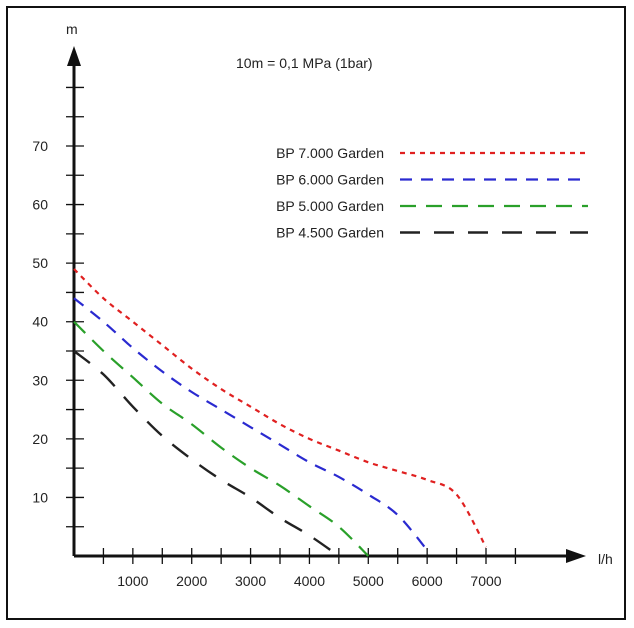 The width and height of the screenshot is (634, 628). Describe the element at coordinates (576, 556) in the screenshot. I see `x-axis-arrow` at that location.